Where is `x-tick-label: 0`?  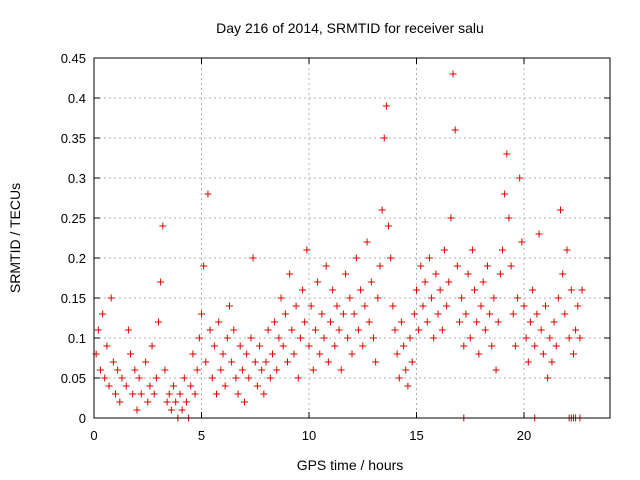
x-tick-label: 0 is located at coordinates (93, 435).